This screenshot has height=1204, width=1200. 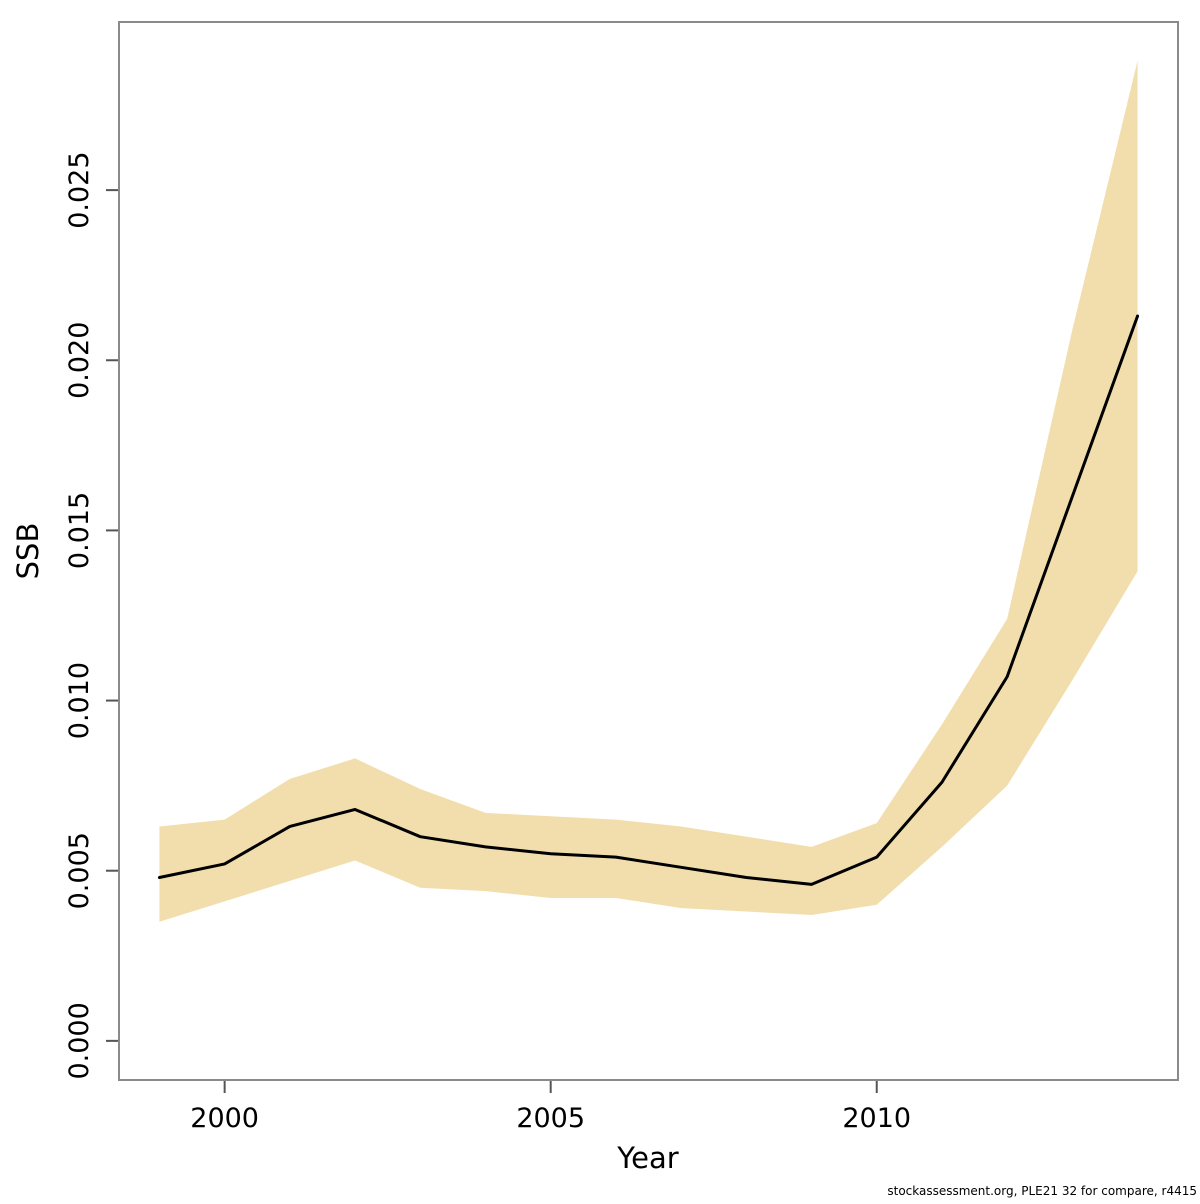 What do you see at coordinates (79, 360) in the screenshot?
I see `y-tick-label: 0.020` at bounding box center [79, 360].